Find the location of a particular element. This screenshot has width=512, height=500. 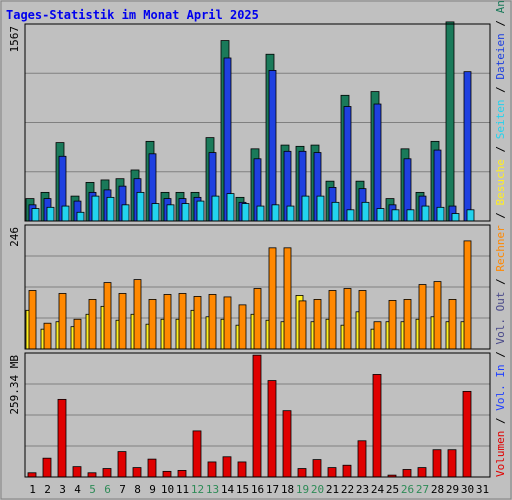

x-tick-label: 9 is located at coordinates (152, 489).